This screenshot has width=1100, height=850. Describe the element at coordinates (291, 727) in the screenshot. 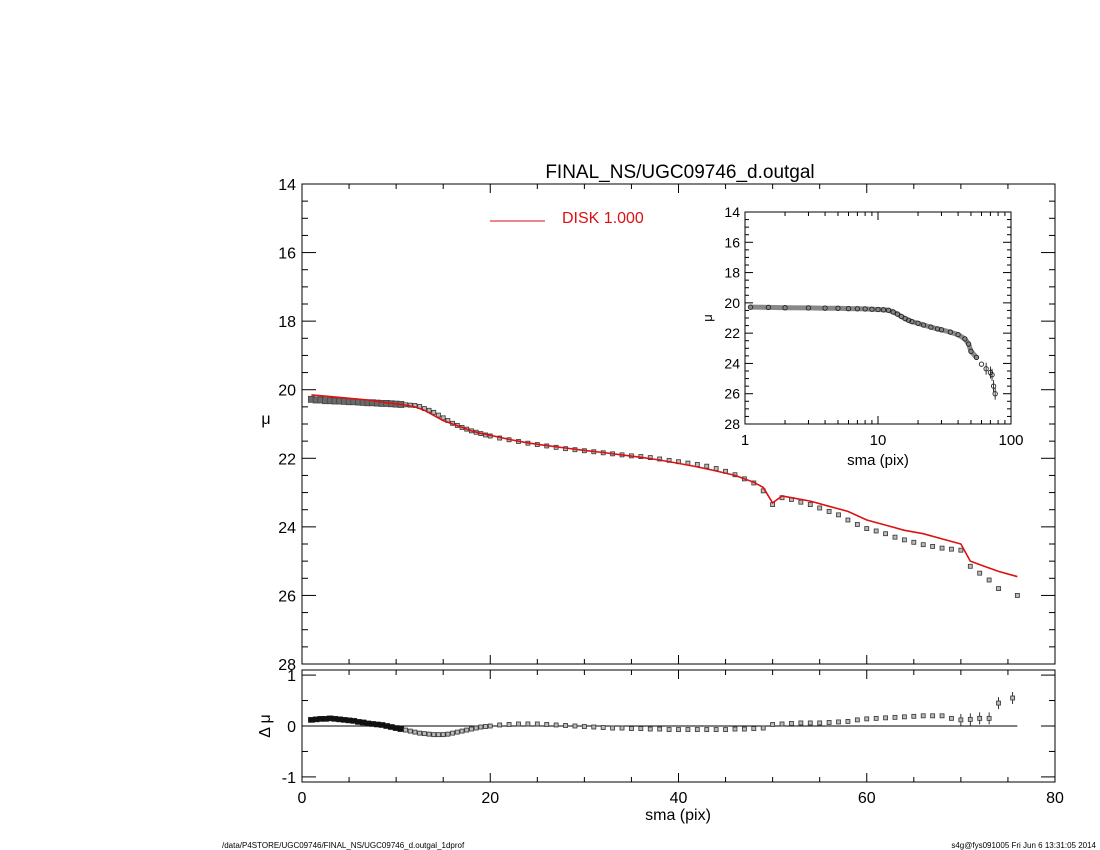

I see `residual-y-tick-label: 0` at that location.